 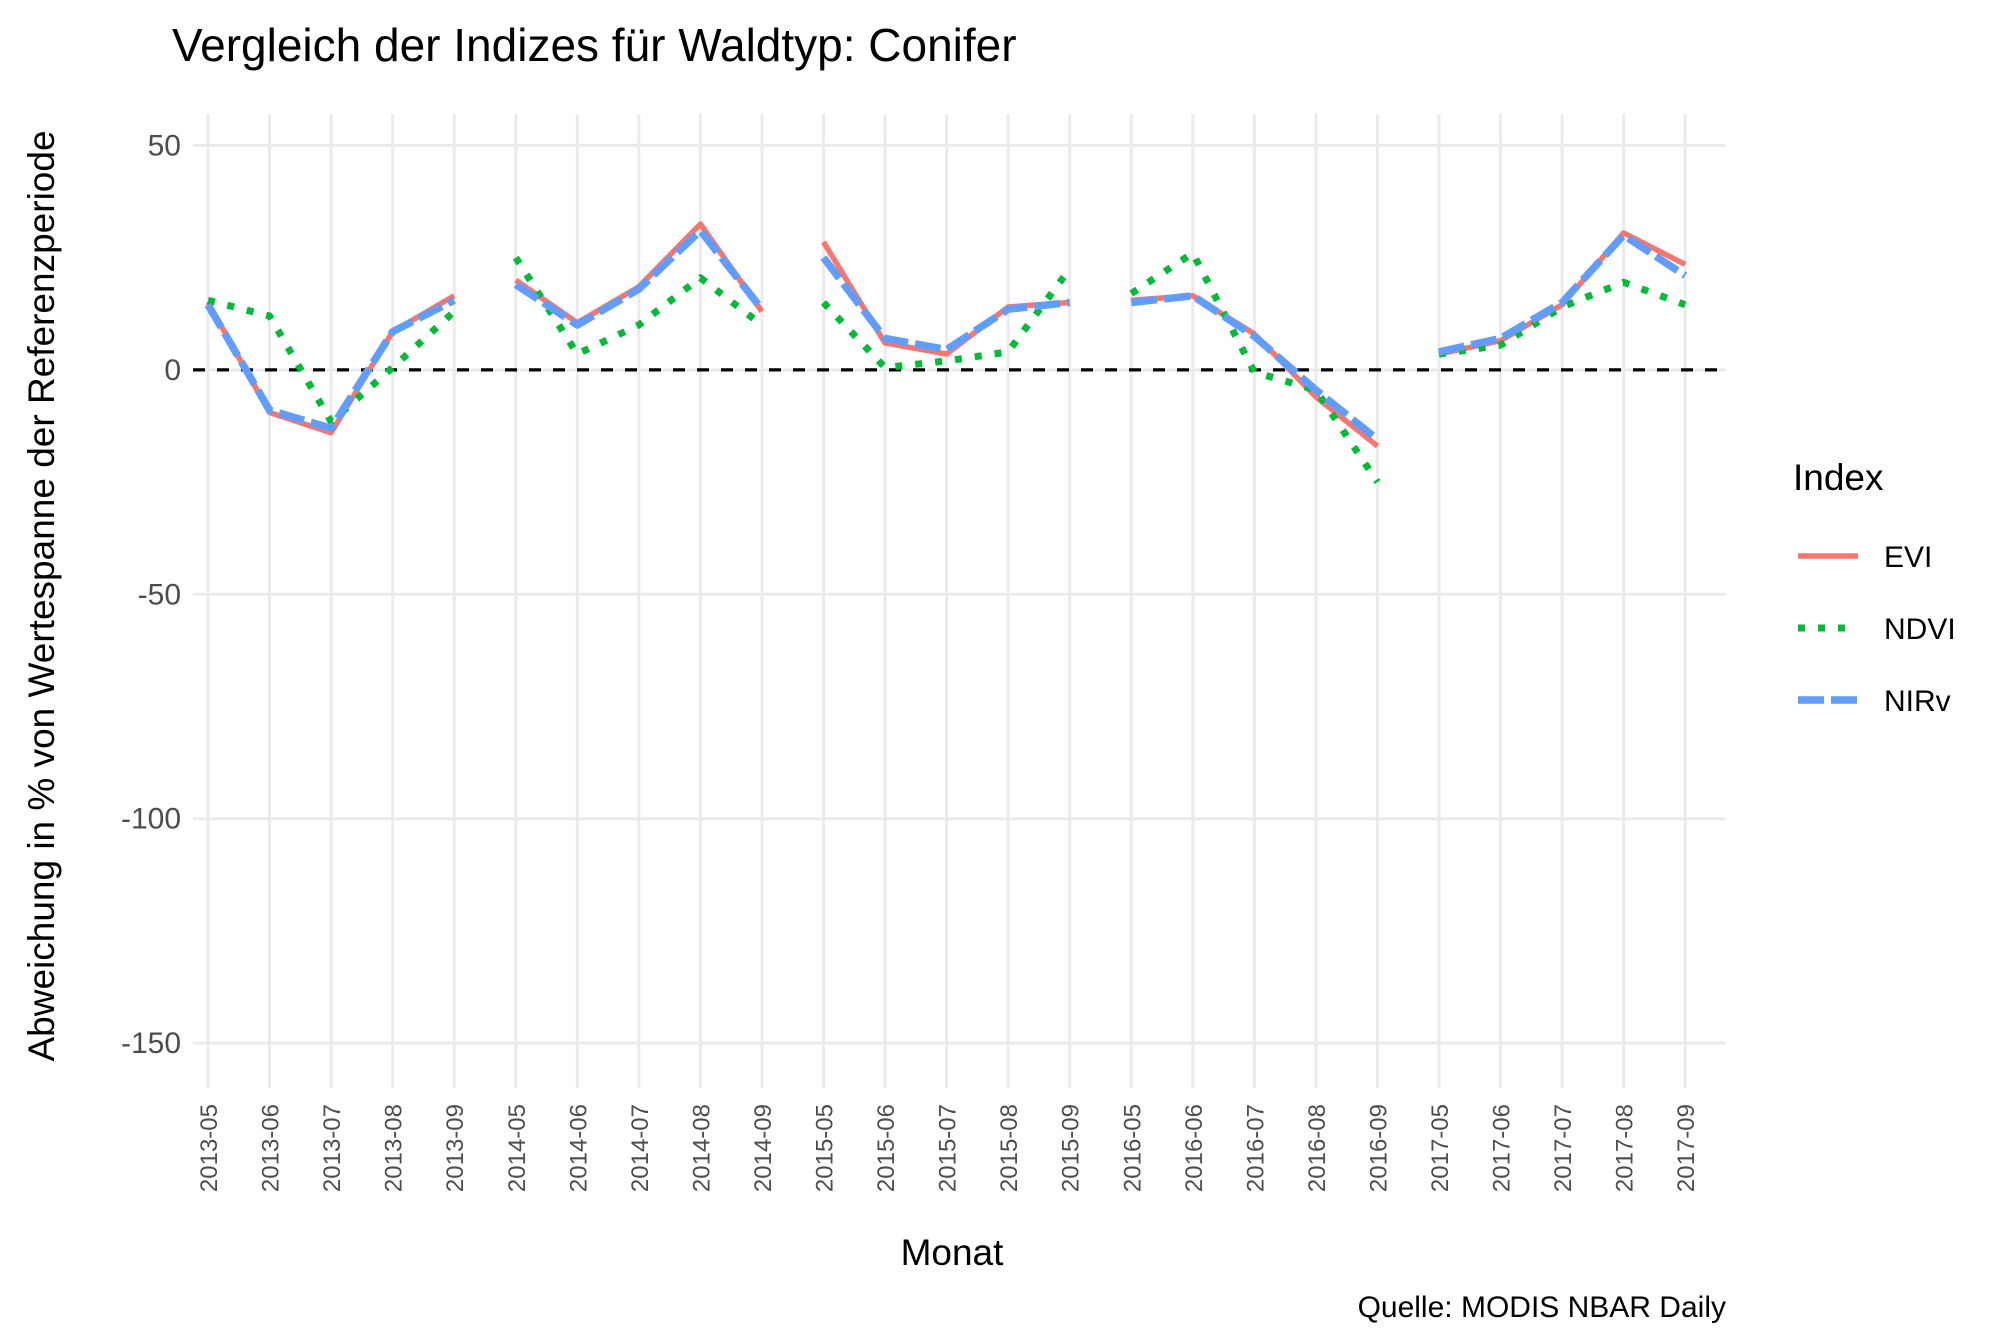 What do you see at coordinates (1071, 1148) in the screenshot?
I see `x-tick-label: 2015-09` at bounding box center [1071, 1148].